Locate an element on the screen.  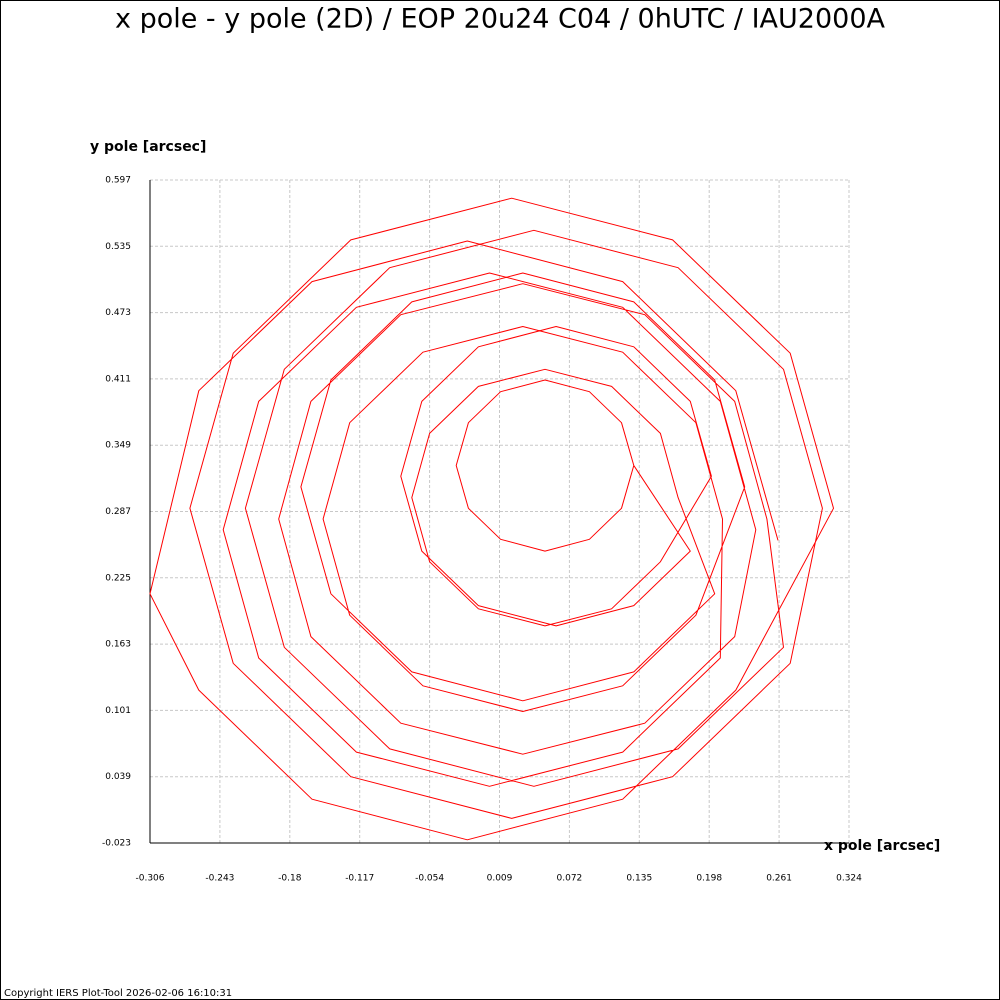
y-axis-label: y pole [arcsec] is located at coordinates (148, 147).